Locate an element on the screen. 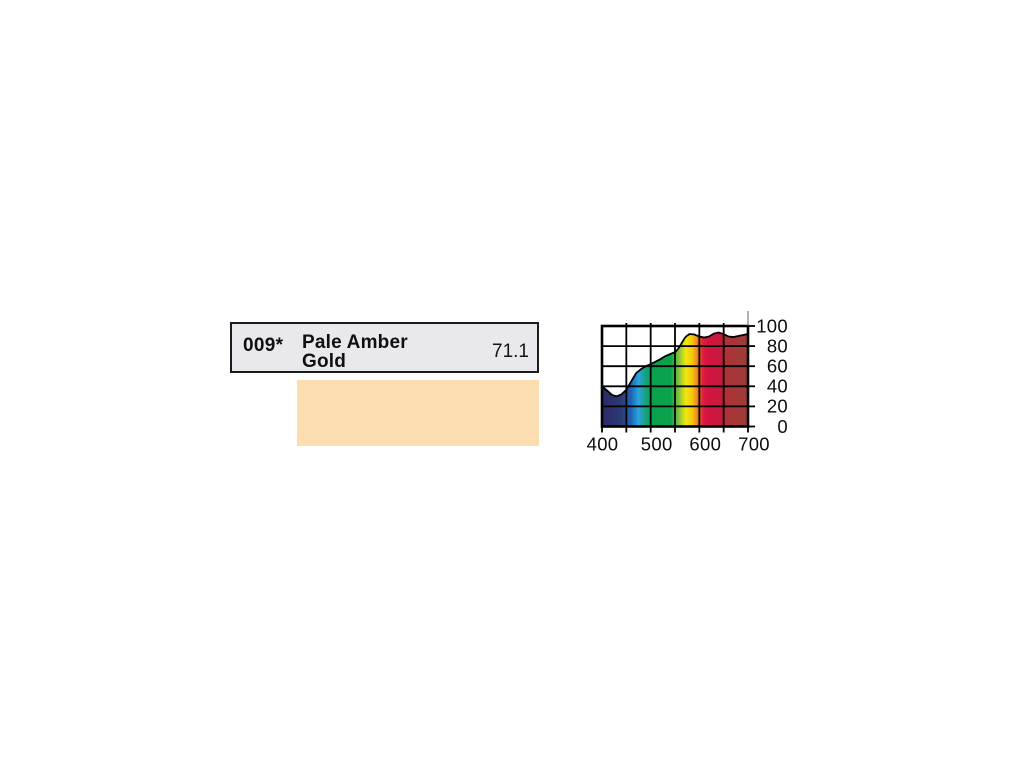  svg-text: 100 is located at coordinates (772, 325).